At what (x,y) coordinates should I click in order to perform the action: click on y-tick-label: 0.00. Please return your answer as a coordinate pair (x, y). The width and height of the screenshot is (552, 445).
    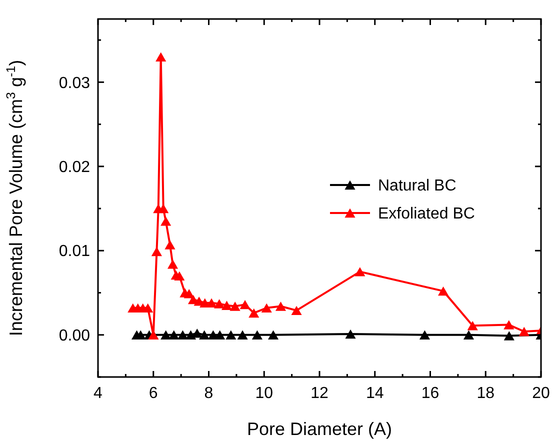
    Looking at the image, I should click on (74, 335).